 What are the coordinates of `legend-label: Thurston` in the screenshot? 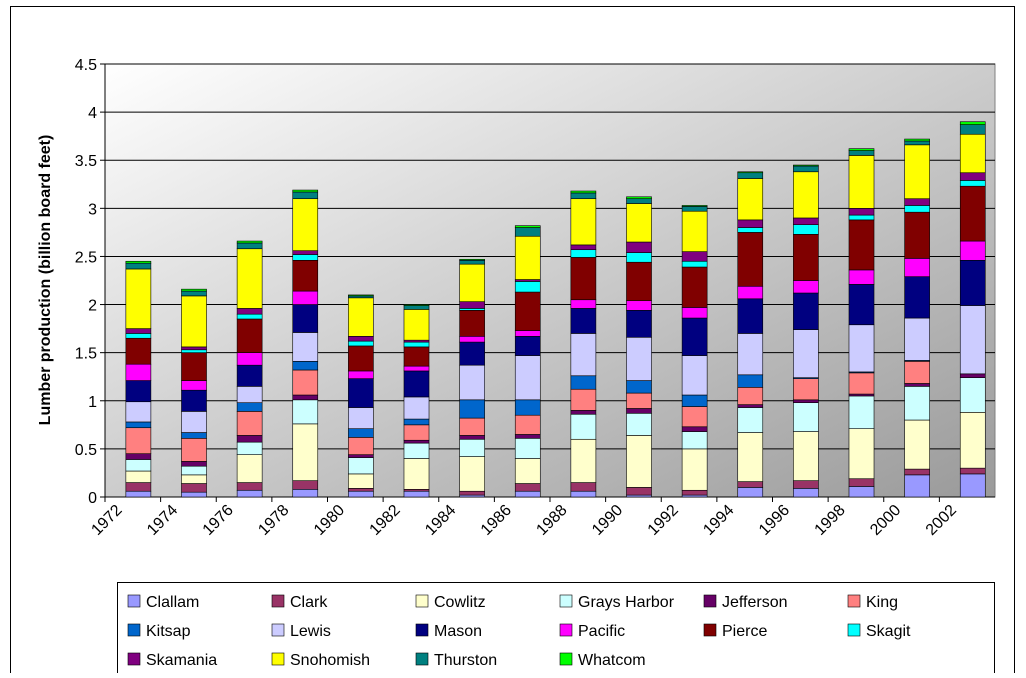 It's located at (465, 660).